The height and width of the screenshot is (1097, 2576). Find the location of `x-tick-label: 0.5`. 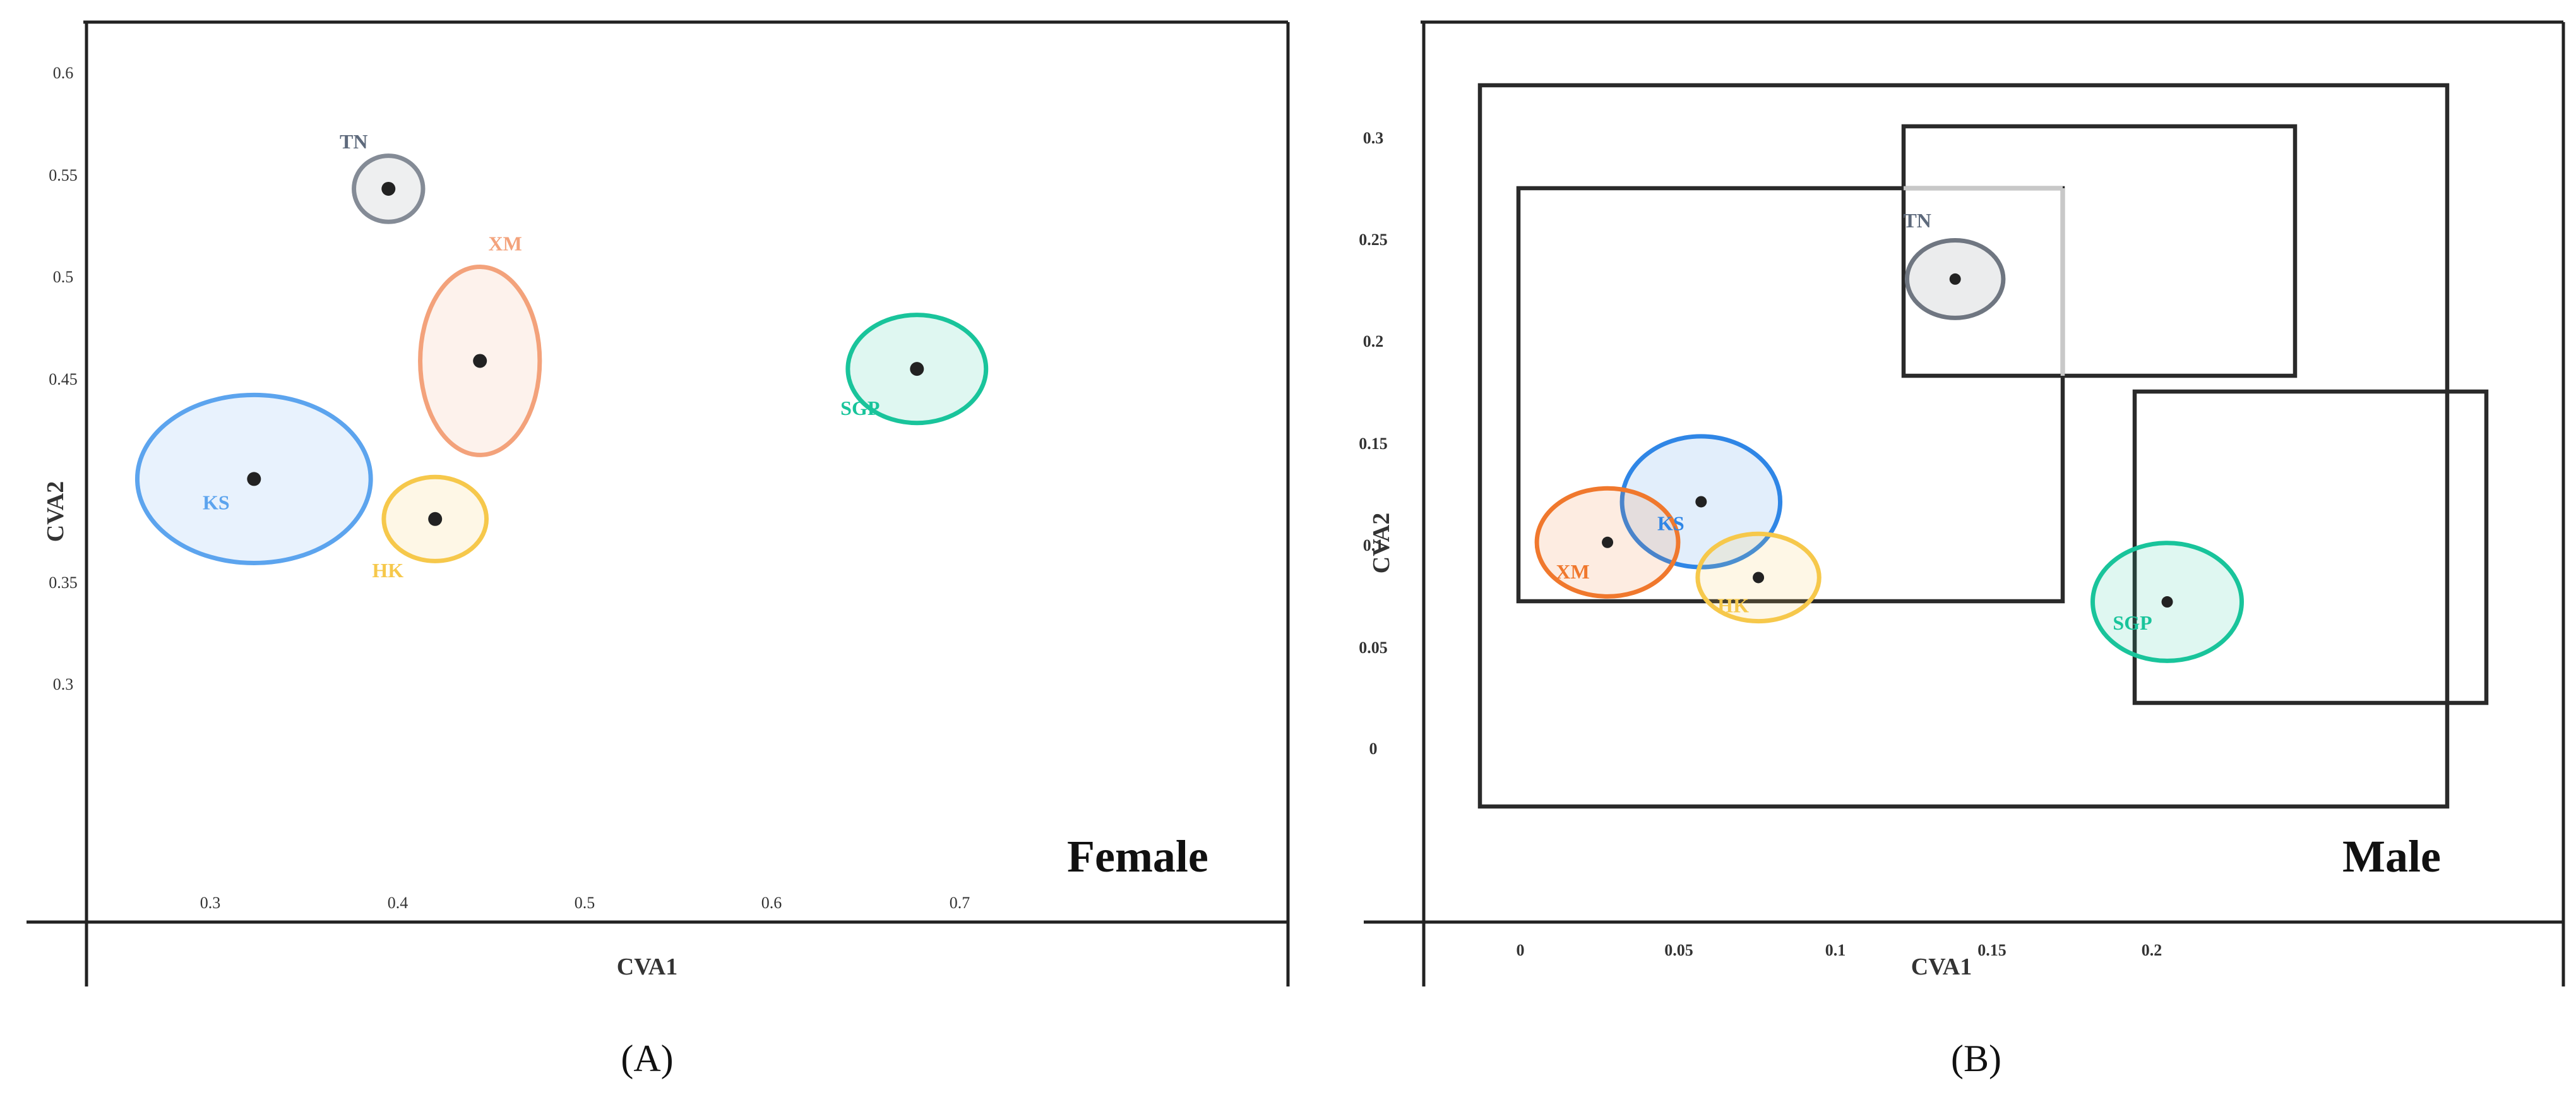

x-tick-label: 0.5 is located at coordinates (585, 903).